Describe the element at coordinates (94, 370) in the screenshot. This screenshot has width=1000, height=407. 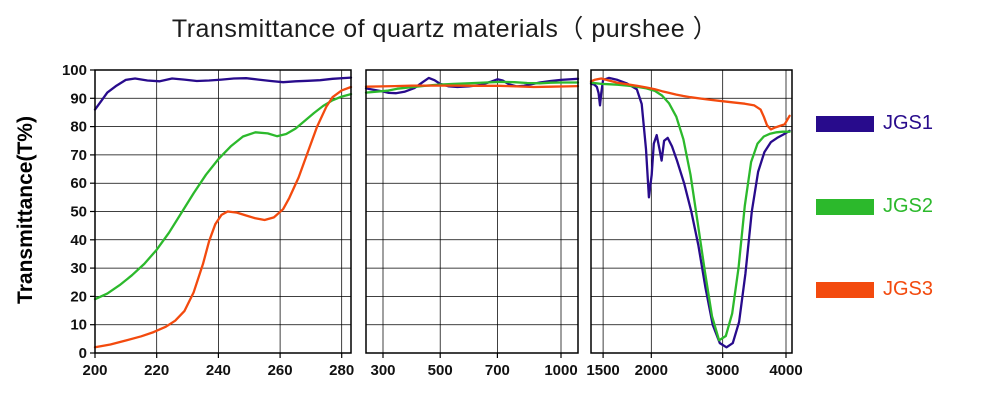
I see `x-tick-label: 200` at that location.